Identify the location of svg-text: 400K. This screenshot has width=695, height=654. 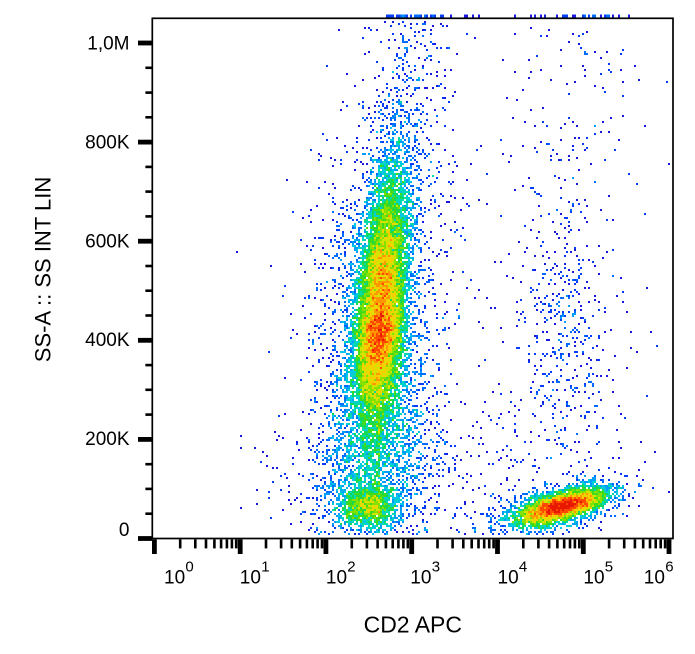
(107, 340).